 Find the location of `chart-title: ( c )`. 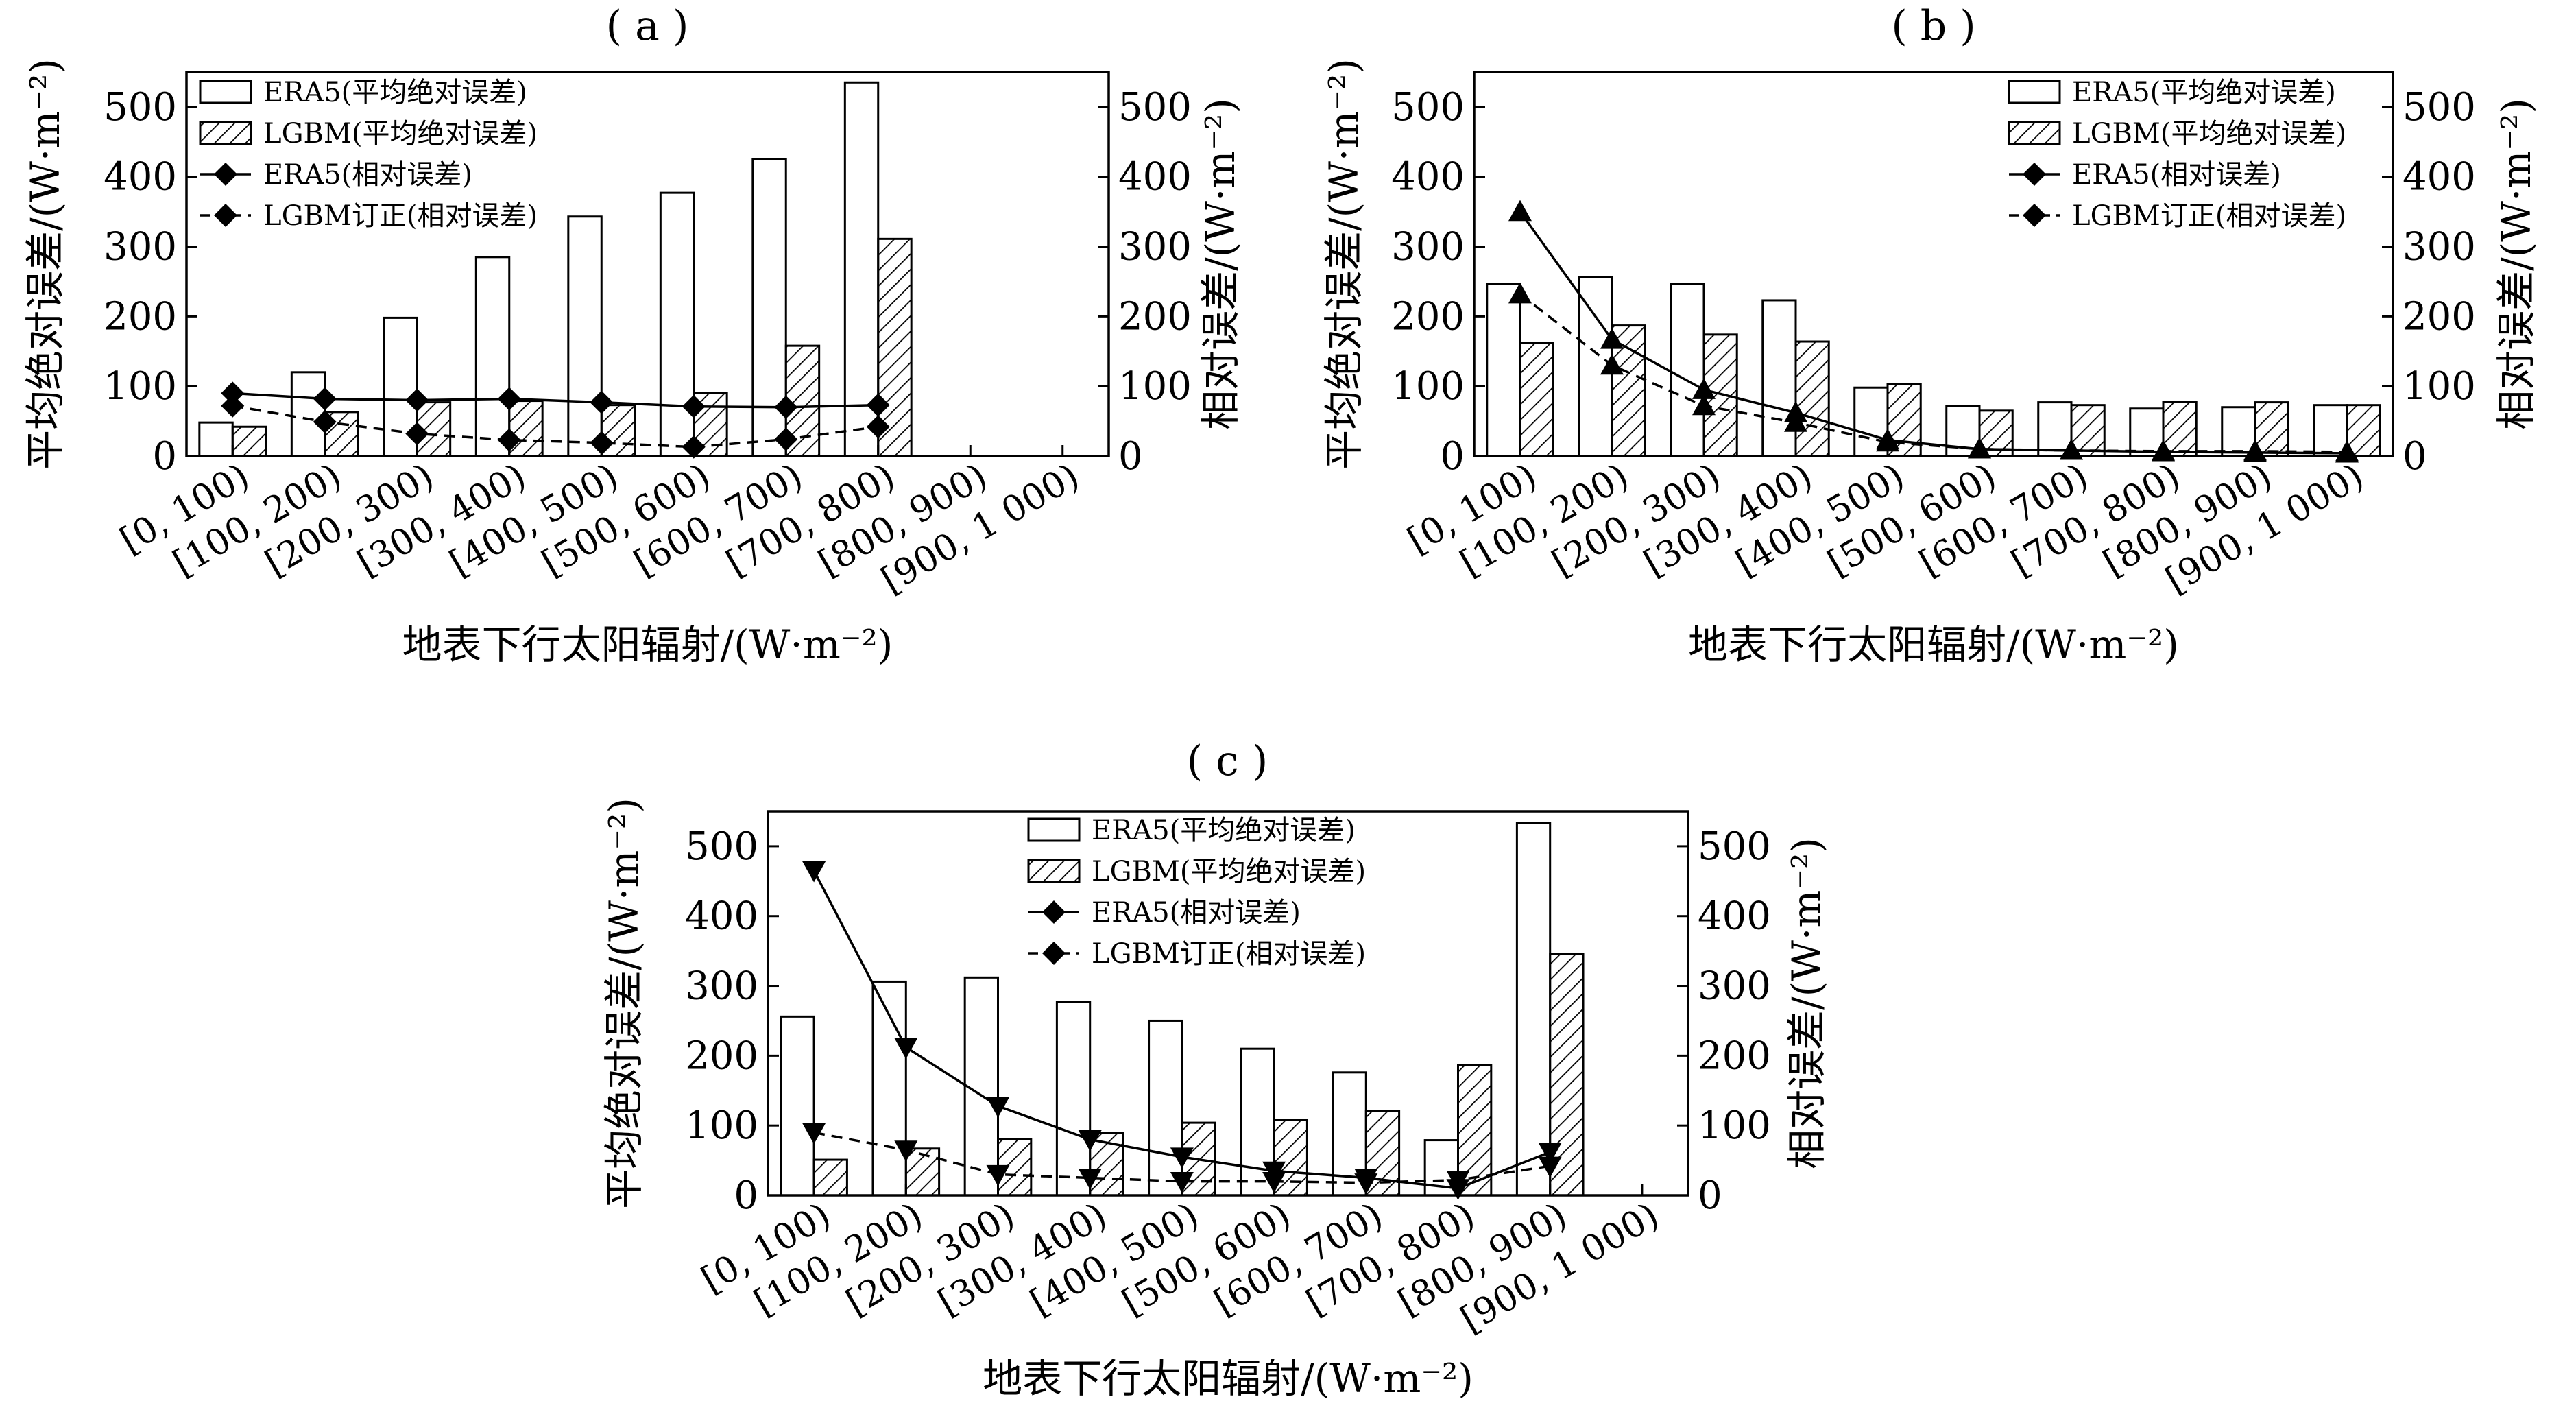

chart-title: ( c ) is located at coordinates (1227, 761).